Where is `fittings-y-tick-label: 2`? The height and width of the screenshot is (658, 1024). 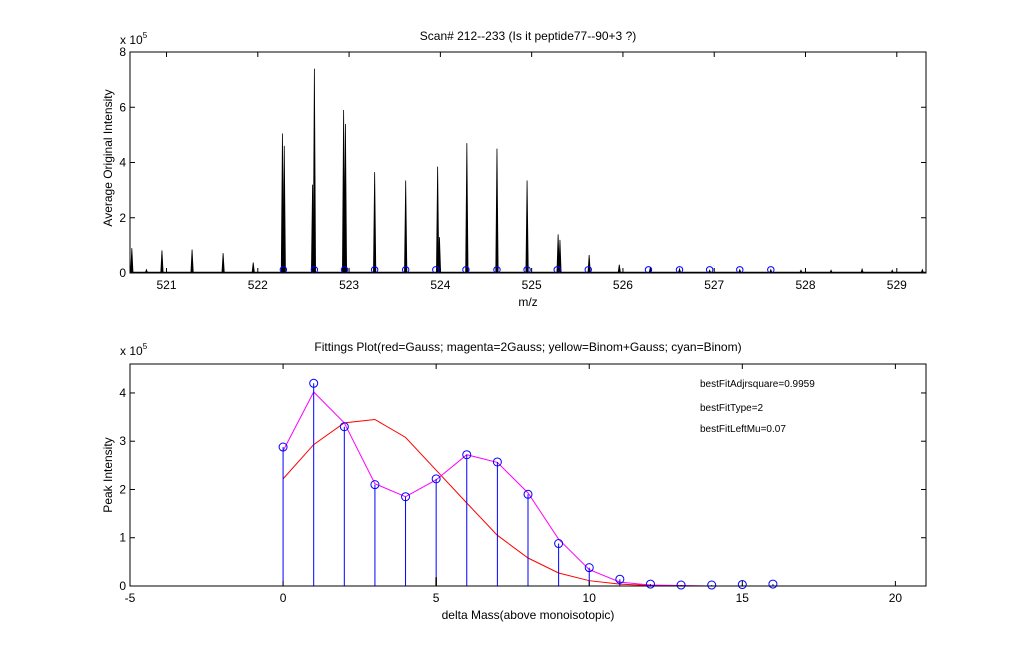
fittings-y-tick-label: 2 is located at coordinates (122, 489).